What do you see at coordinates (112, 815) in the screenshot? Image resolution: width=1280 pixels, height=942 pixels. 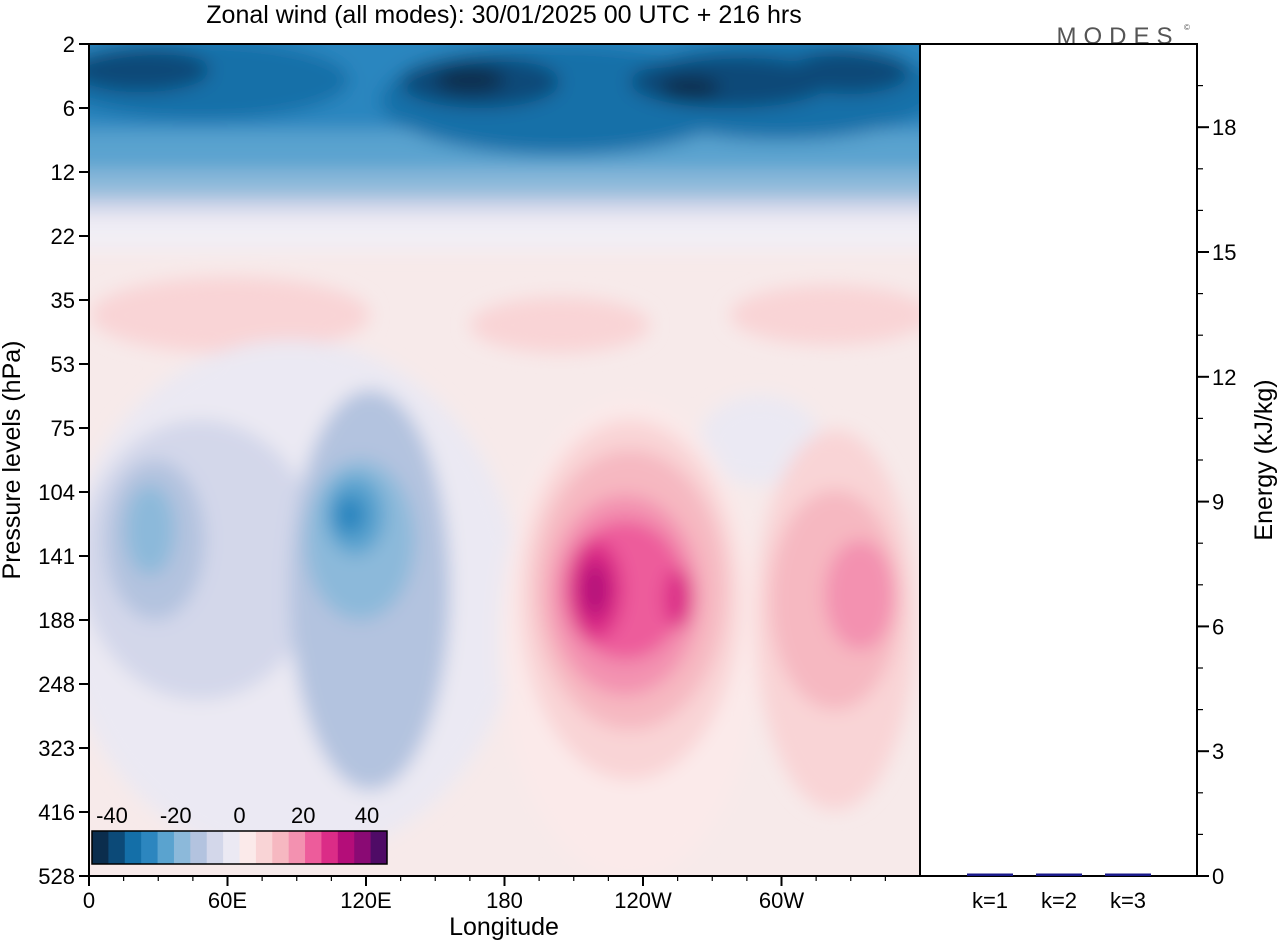 I see `colorbar-tick-label: -40` at bounding box center [112, 815].